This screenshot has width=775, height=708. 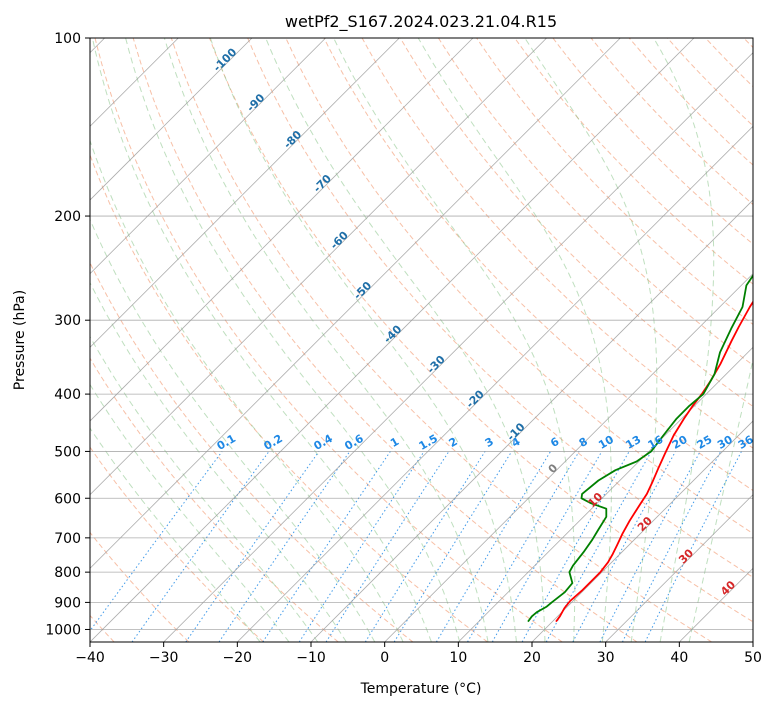 What do you see at coordinates (606, 658) in the screenshot?
I see `x-tick-label: 30` at bounding box center [606, 658].